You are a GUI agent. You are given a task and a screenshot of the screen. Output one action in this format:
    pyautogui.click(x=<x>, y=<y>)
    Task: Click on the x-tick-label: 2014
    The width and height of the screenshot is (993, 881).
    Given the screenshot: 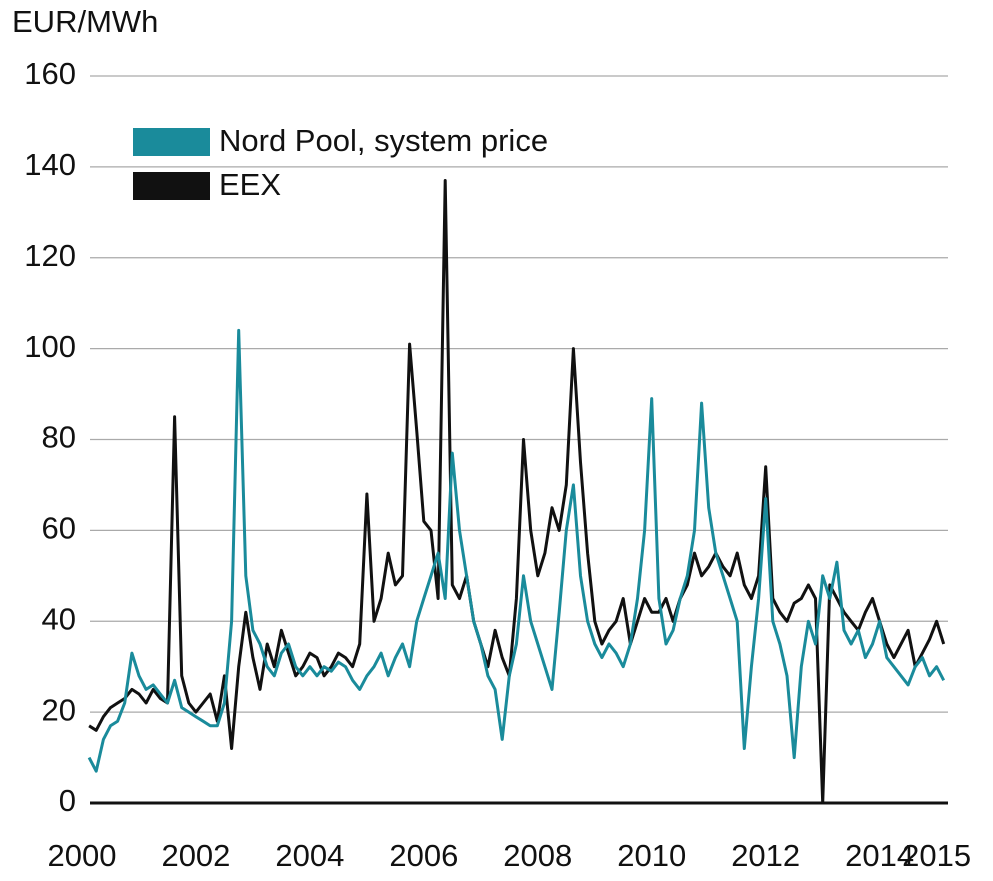 What is the action you would take?
    pyautogui.click(x=879, y=855)
    